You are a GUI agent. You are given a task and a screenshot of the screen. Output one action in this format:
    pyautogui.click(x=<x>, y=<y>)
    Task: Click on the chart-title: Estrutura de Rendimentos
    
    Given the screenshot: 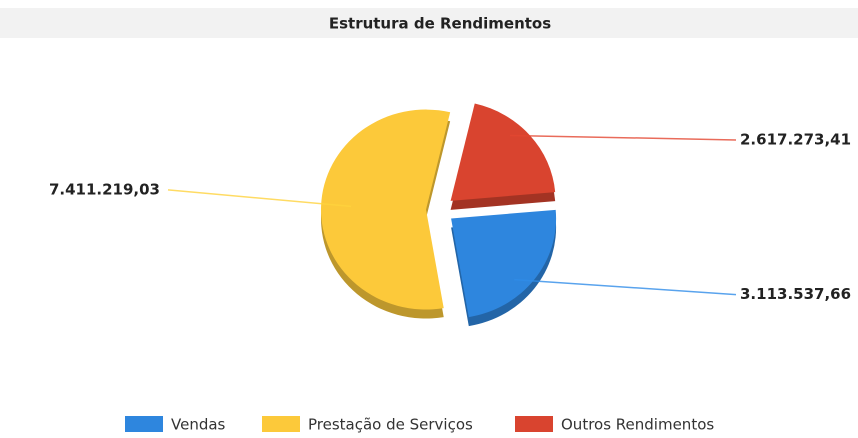 What is the action you would take?
    pyautogui.click(x=440, y=24)
    